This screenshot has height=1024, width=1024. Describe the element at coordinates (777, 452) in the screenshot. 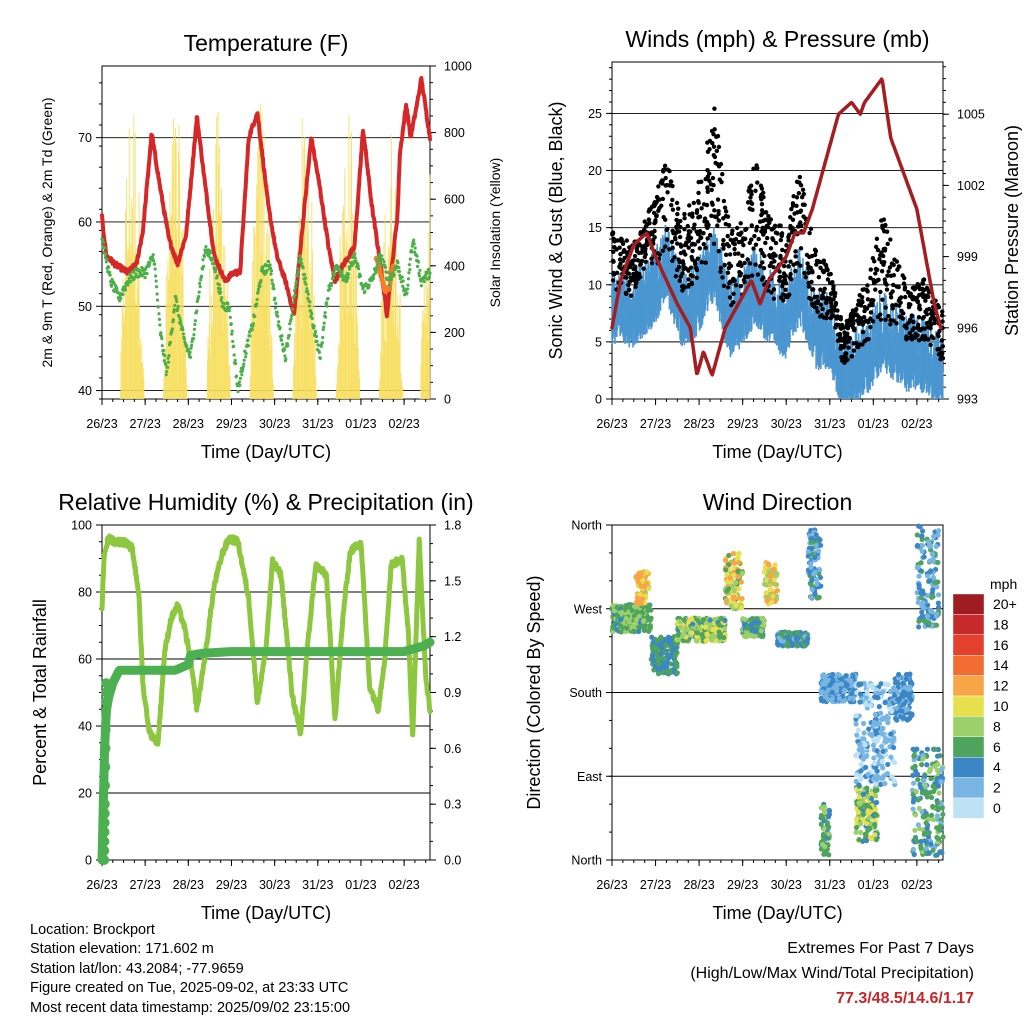

I see `x-axis-label: Time (Day/UTC)` at that location.